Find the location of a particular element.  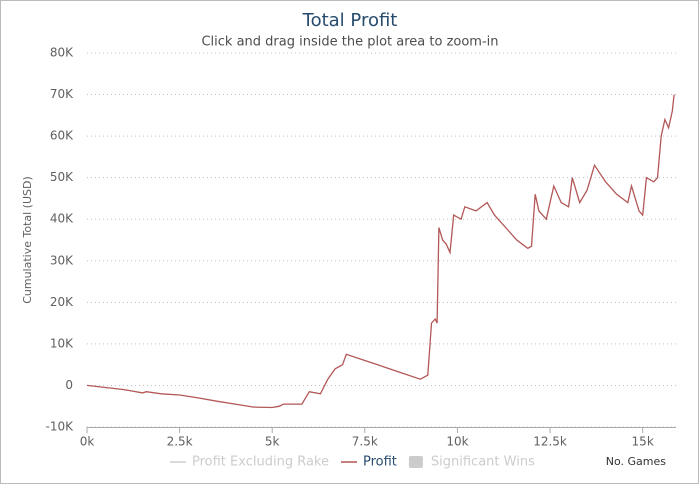

legend-item: Profit Excluding Rake is located at coordinates (260, 462).